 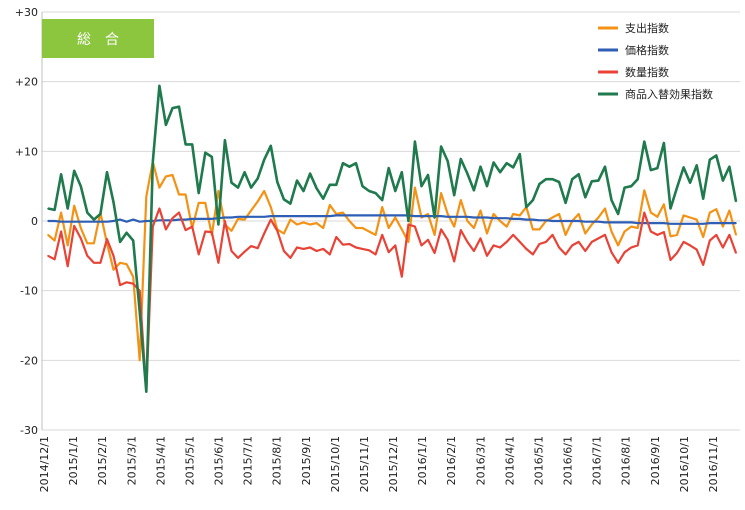 What do you see at coordinates (219, 460) in the screenshot?
I see `x-tick-label: 2015/6/1` at bounding box center [219, 460].